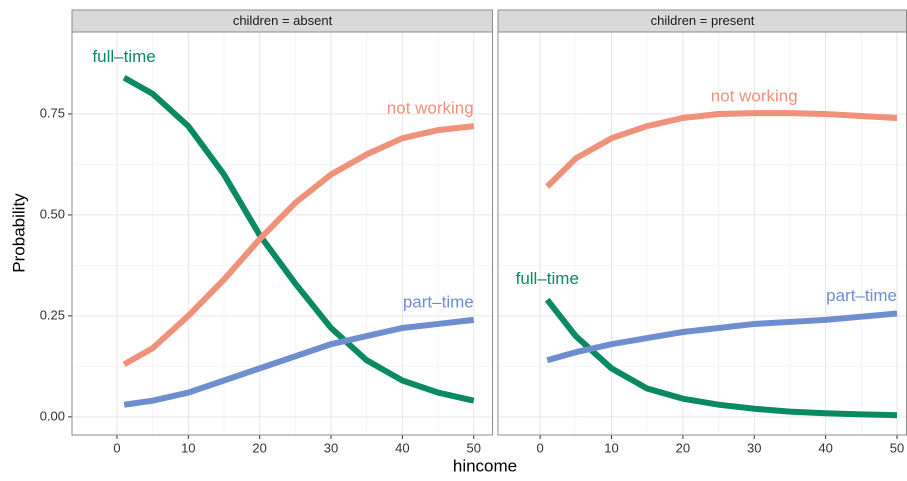  Describe the element at coordinates (52, 112) in the screenshot. I see `y-tick-label: 0.75` at that location.